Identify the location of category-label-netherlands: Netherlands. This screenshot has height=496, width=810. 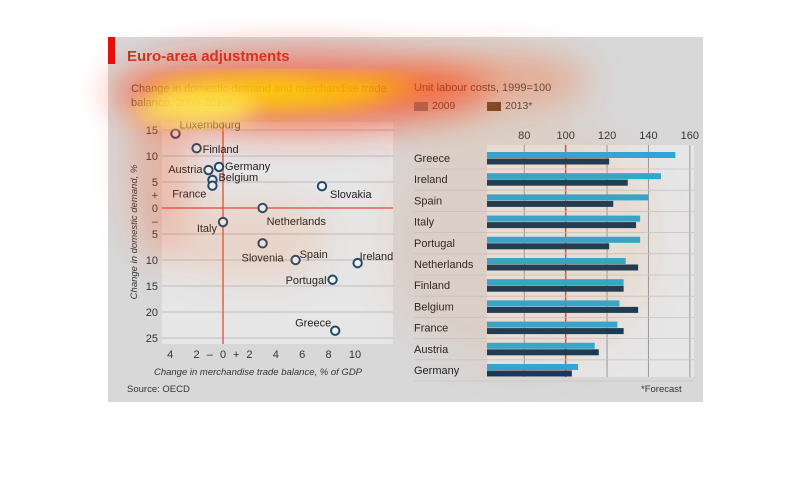
(444, 265).